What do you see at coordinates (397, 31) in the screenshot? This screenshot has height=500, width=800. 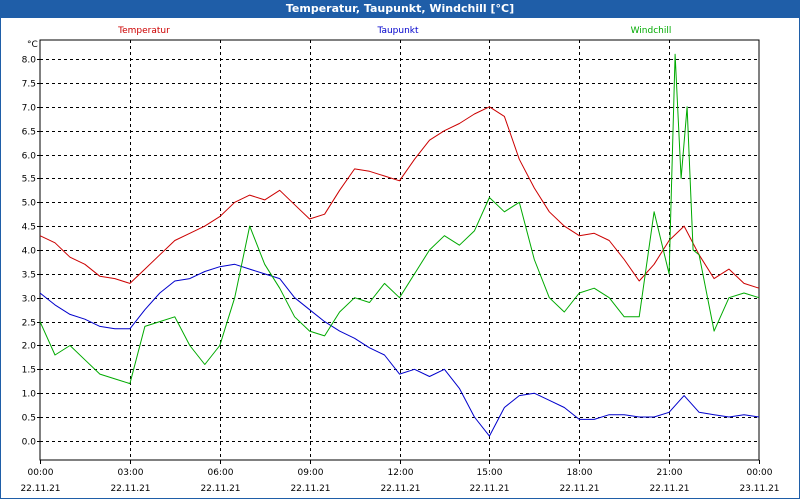 I see `legend-label-taupunkt: Taupunkt` at bounding box center [397, 31].